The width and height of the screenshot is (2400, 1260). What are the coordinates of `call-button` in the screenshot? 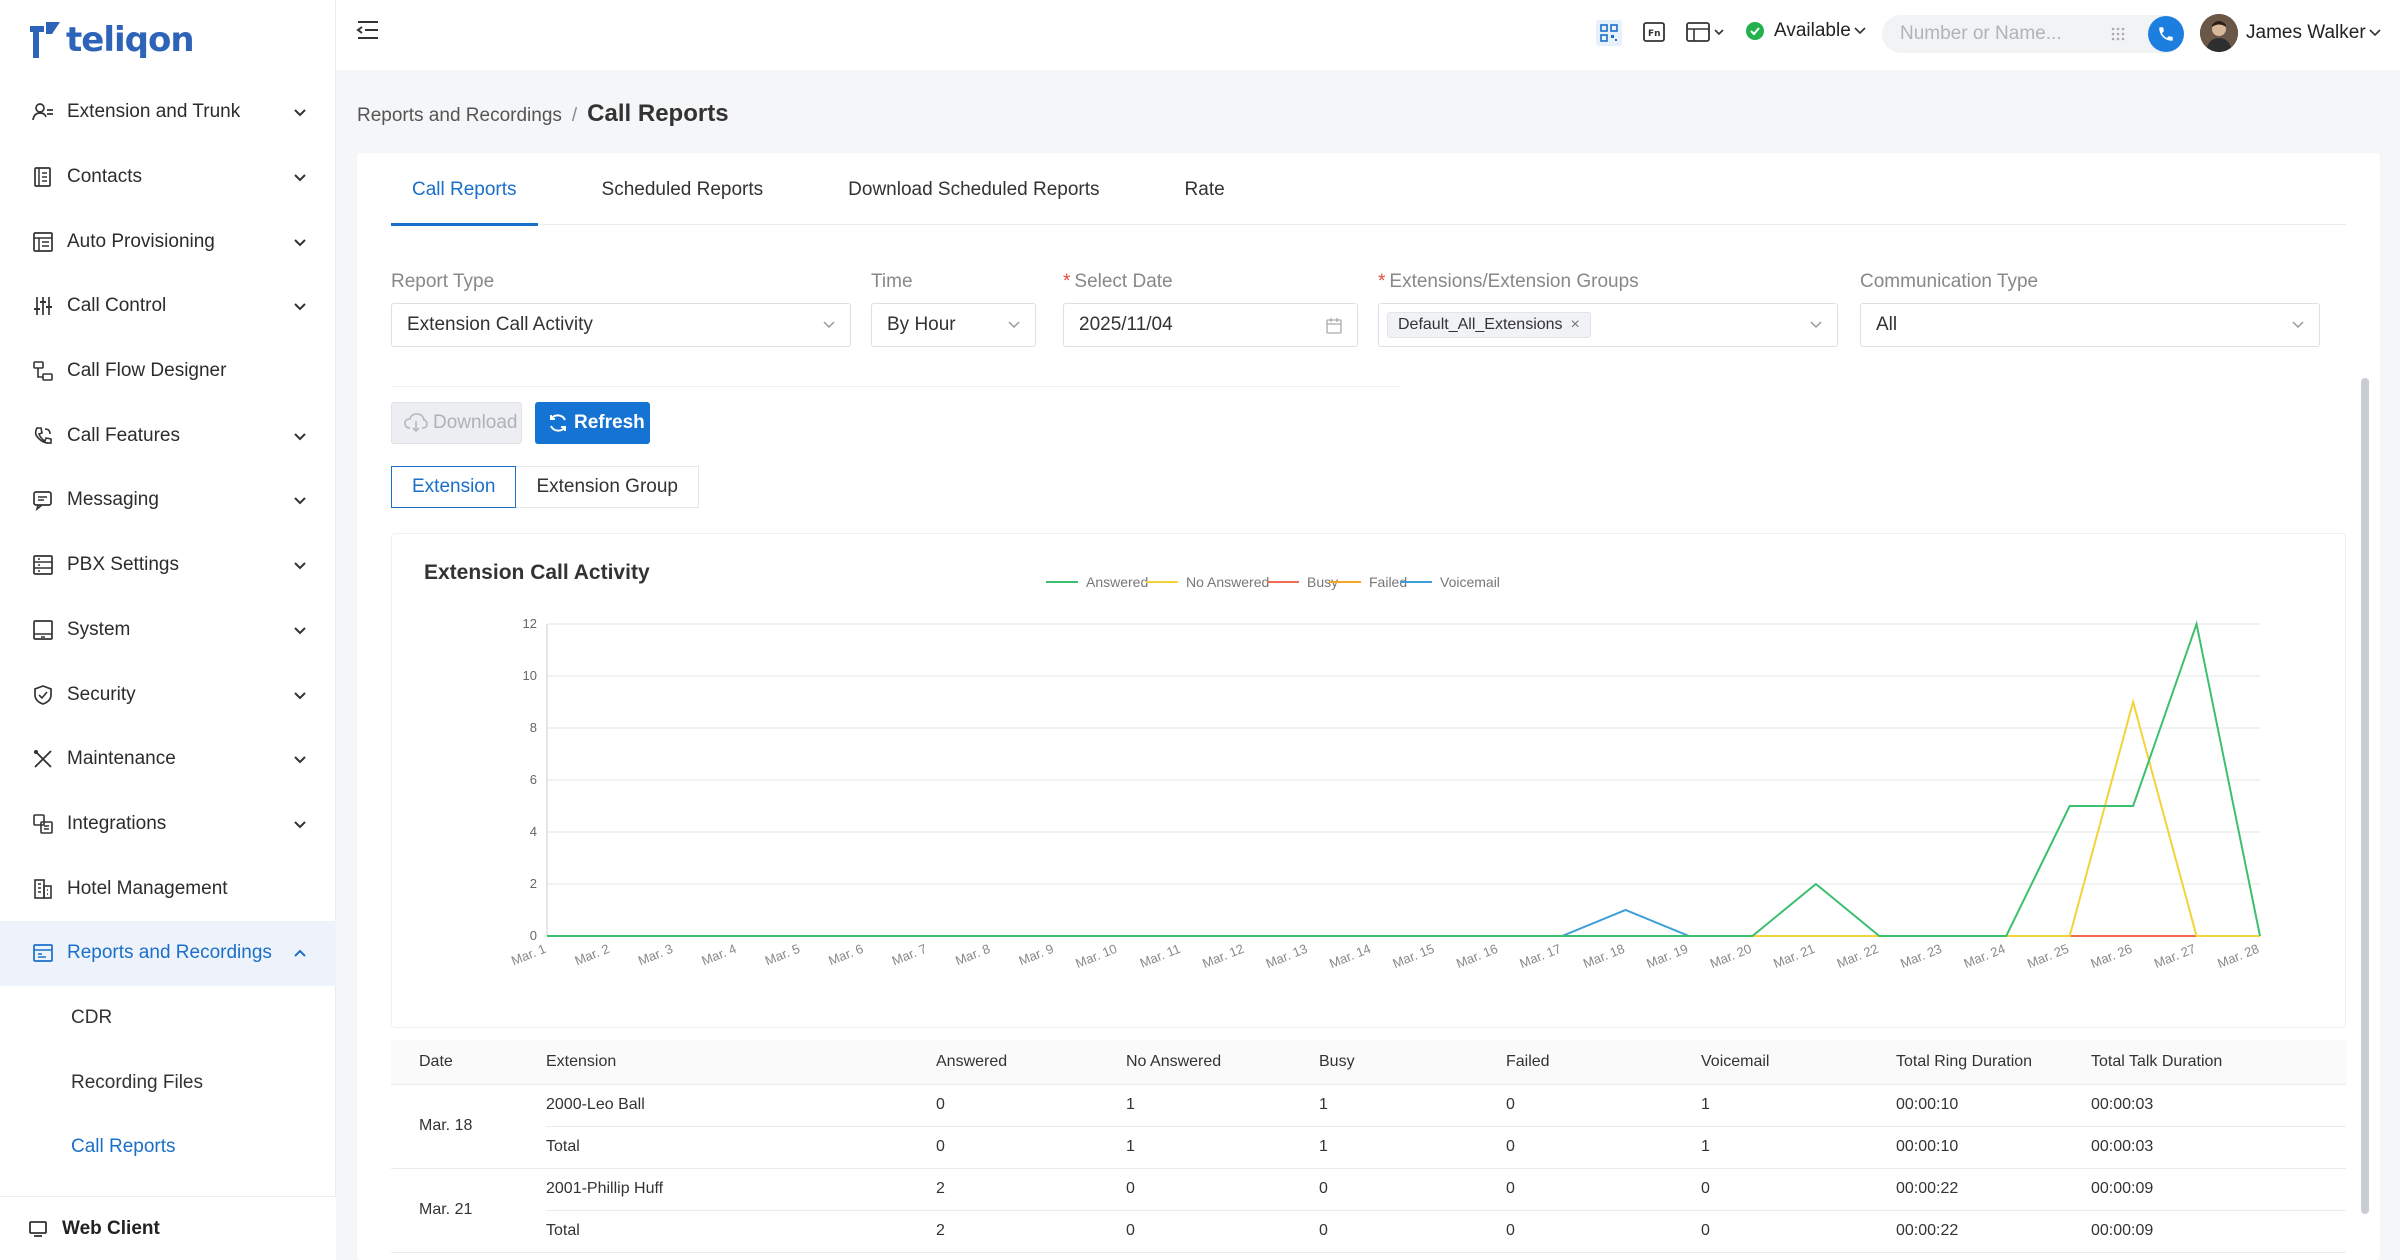 It's located at (2166, 34).